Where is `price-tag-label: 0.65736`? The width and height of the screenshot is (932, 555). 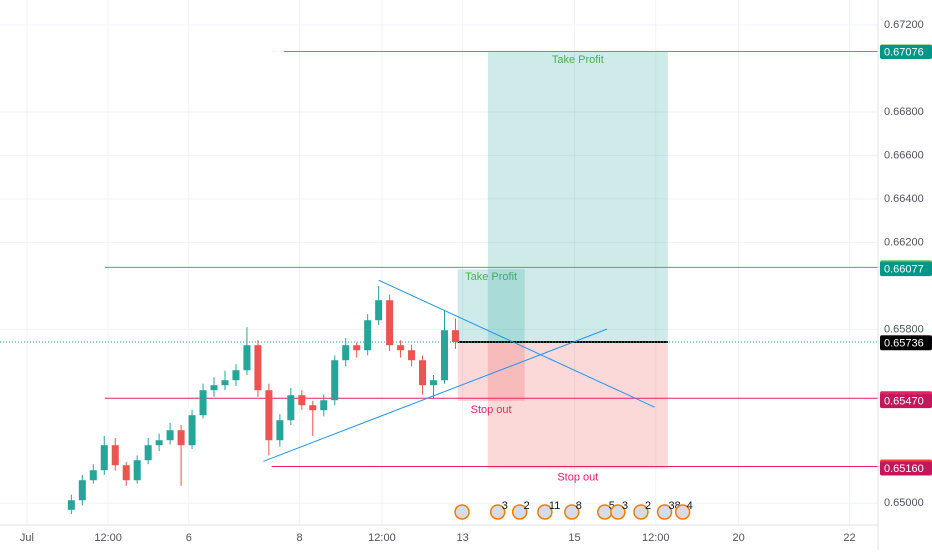
price-tag-label: 0.65736 is located at coordinates (904, 344).